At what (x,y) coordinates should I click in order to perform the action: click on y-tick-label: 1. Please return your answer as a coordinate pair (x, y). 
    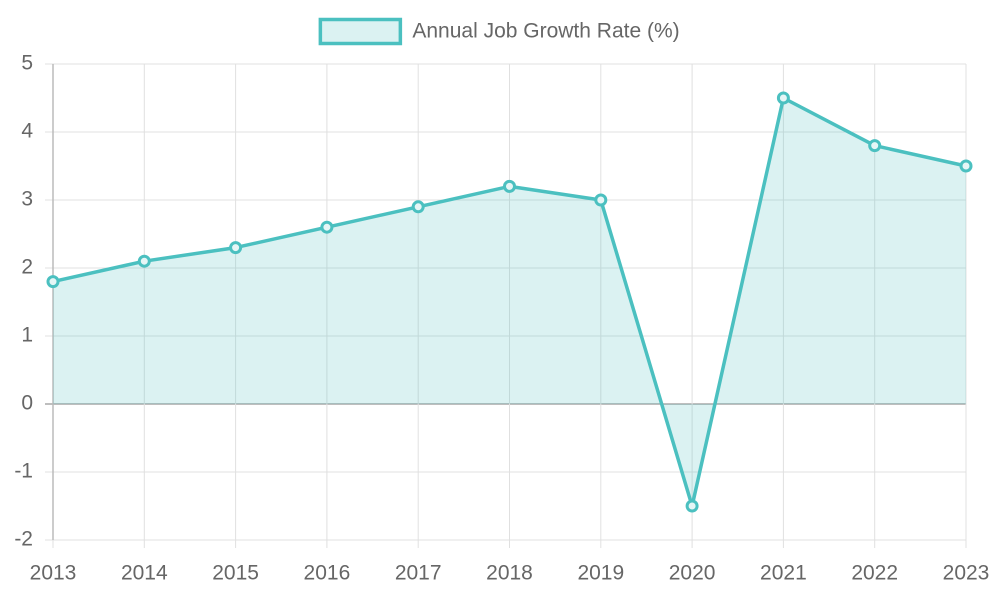
    Looking at the image, I should click on (27, 335).